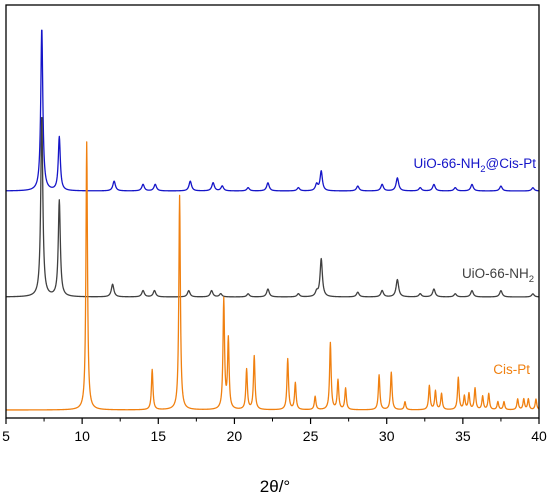 The width and height of the screenshot is (550, 503). I want to click on series-label-cis-pt: Cis-Pt, so click(511, 369).